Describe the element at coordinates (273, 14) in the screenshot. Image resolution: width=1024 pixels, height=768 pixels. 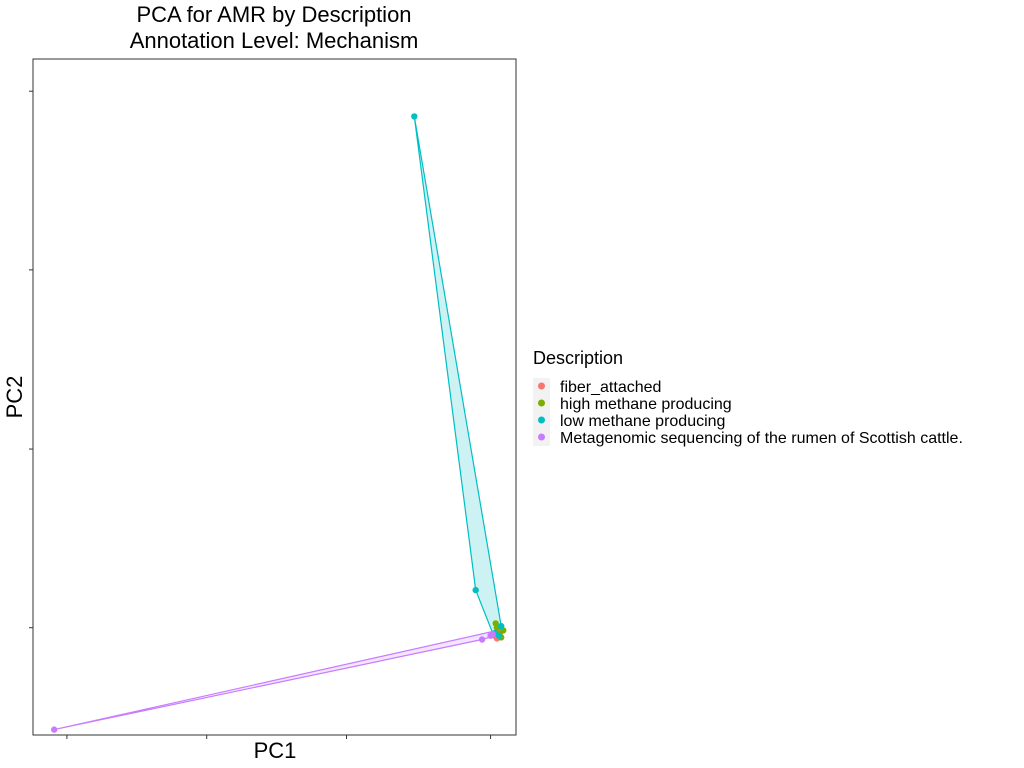
I see `chart-title-line-1: PCA for AMR by Description` at that location.